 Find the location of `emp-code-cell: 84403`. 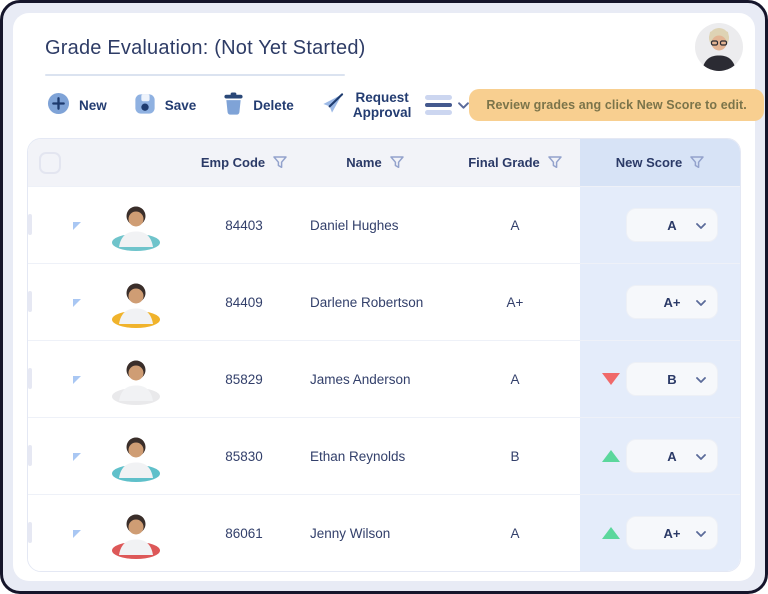

emp-code-cell: 84403 is located at coordinates (244, 225).